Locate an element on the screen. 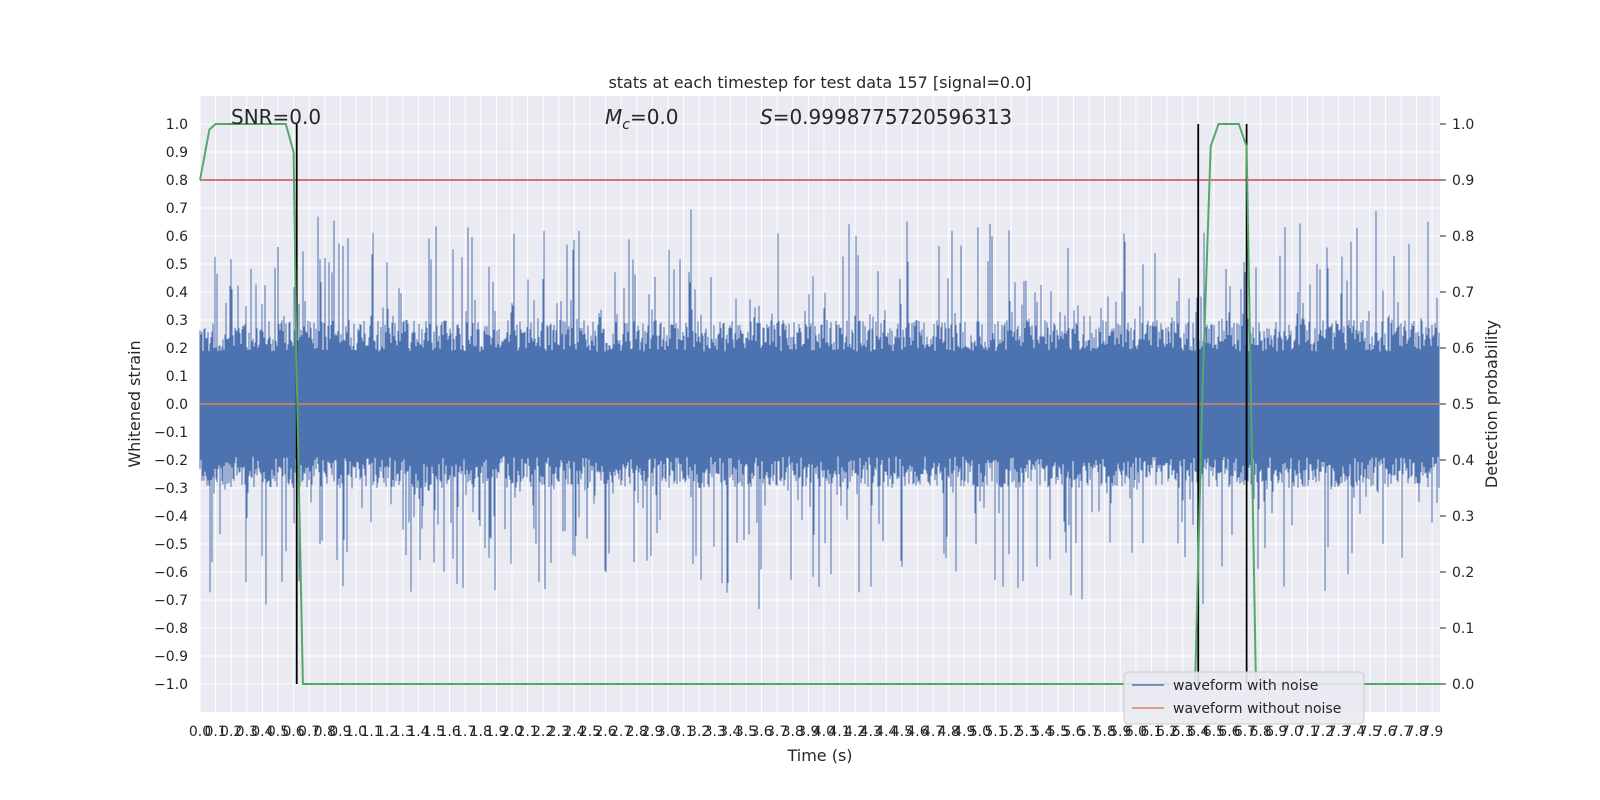 The image size is (1600, 800). x-tick-label: 2.7 is located at coordinates (621, 732).